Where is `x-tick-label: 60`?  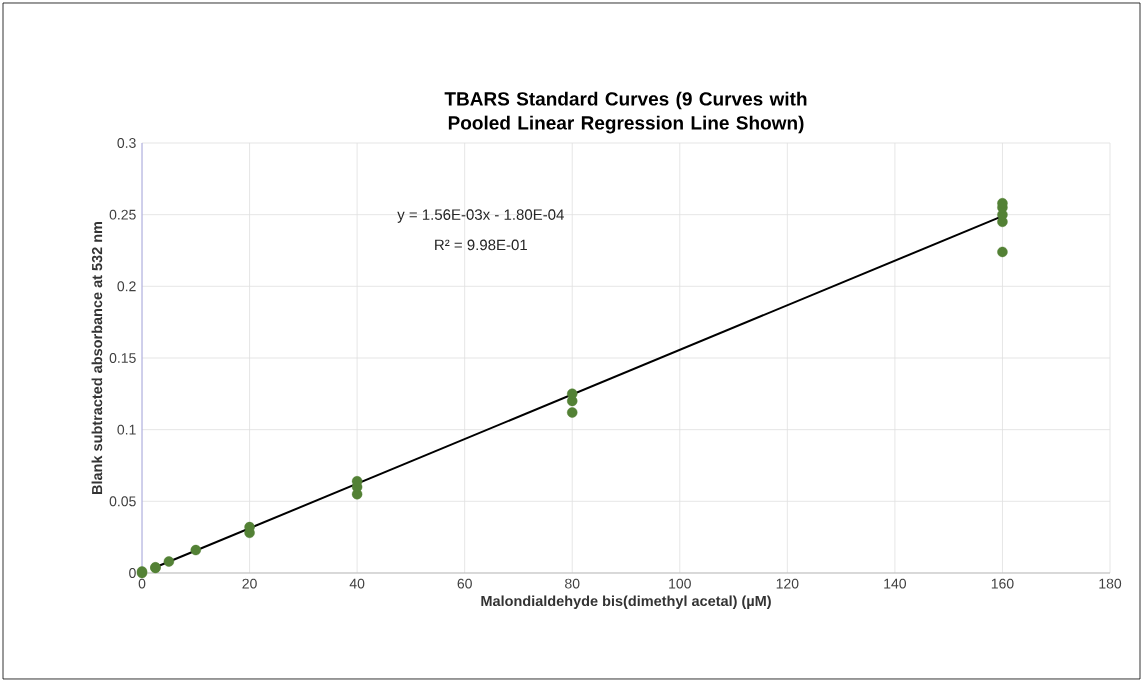
x-tick-label: 60 is located at coordinates (464, 583).